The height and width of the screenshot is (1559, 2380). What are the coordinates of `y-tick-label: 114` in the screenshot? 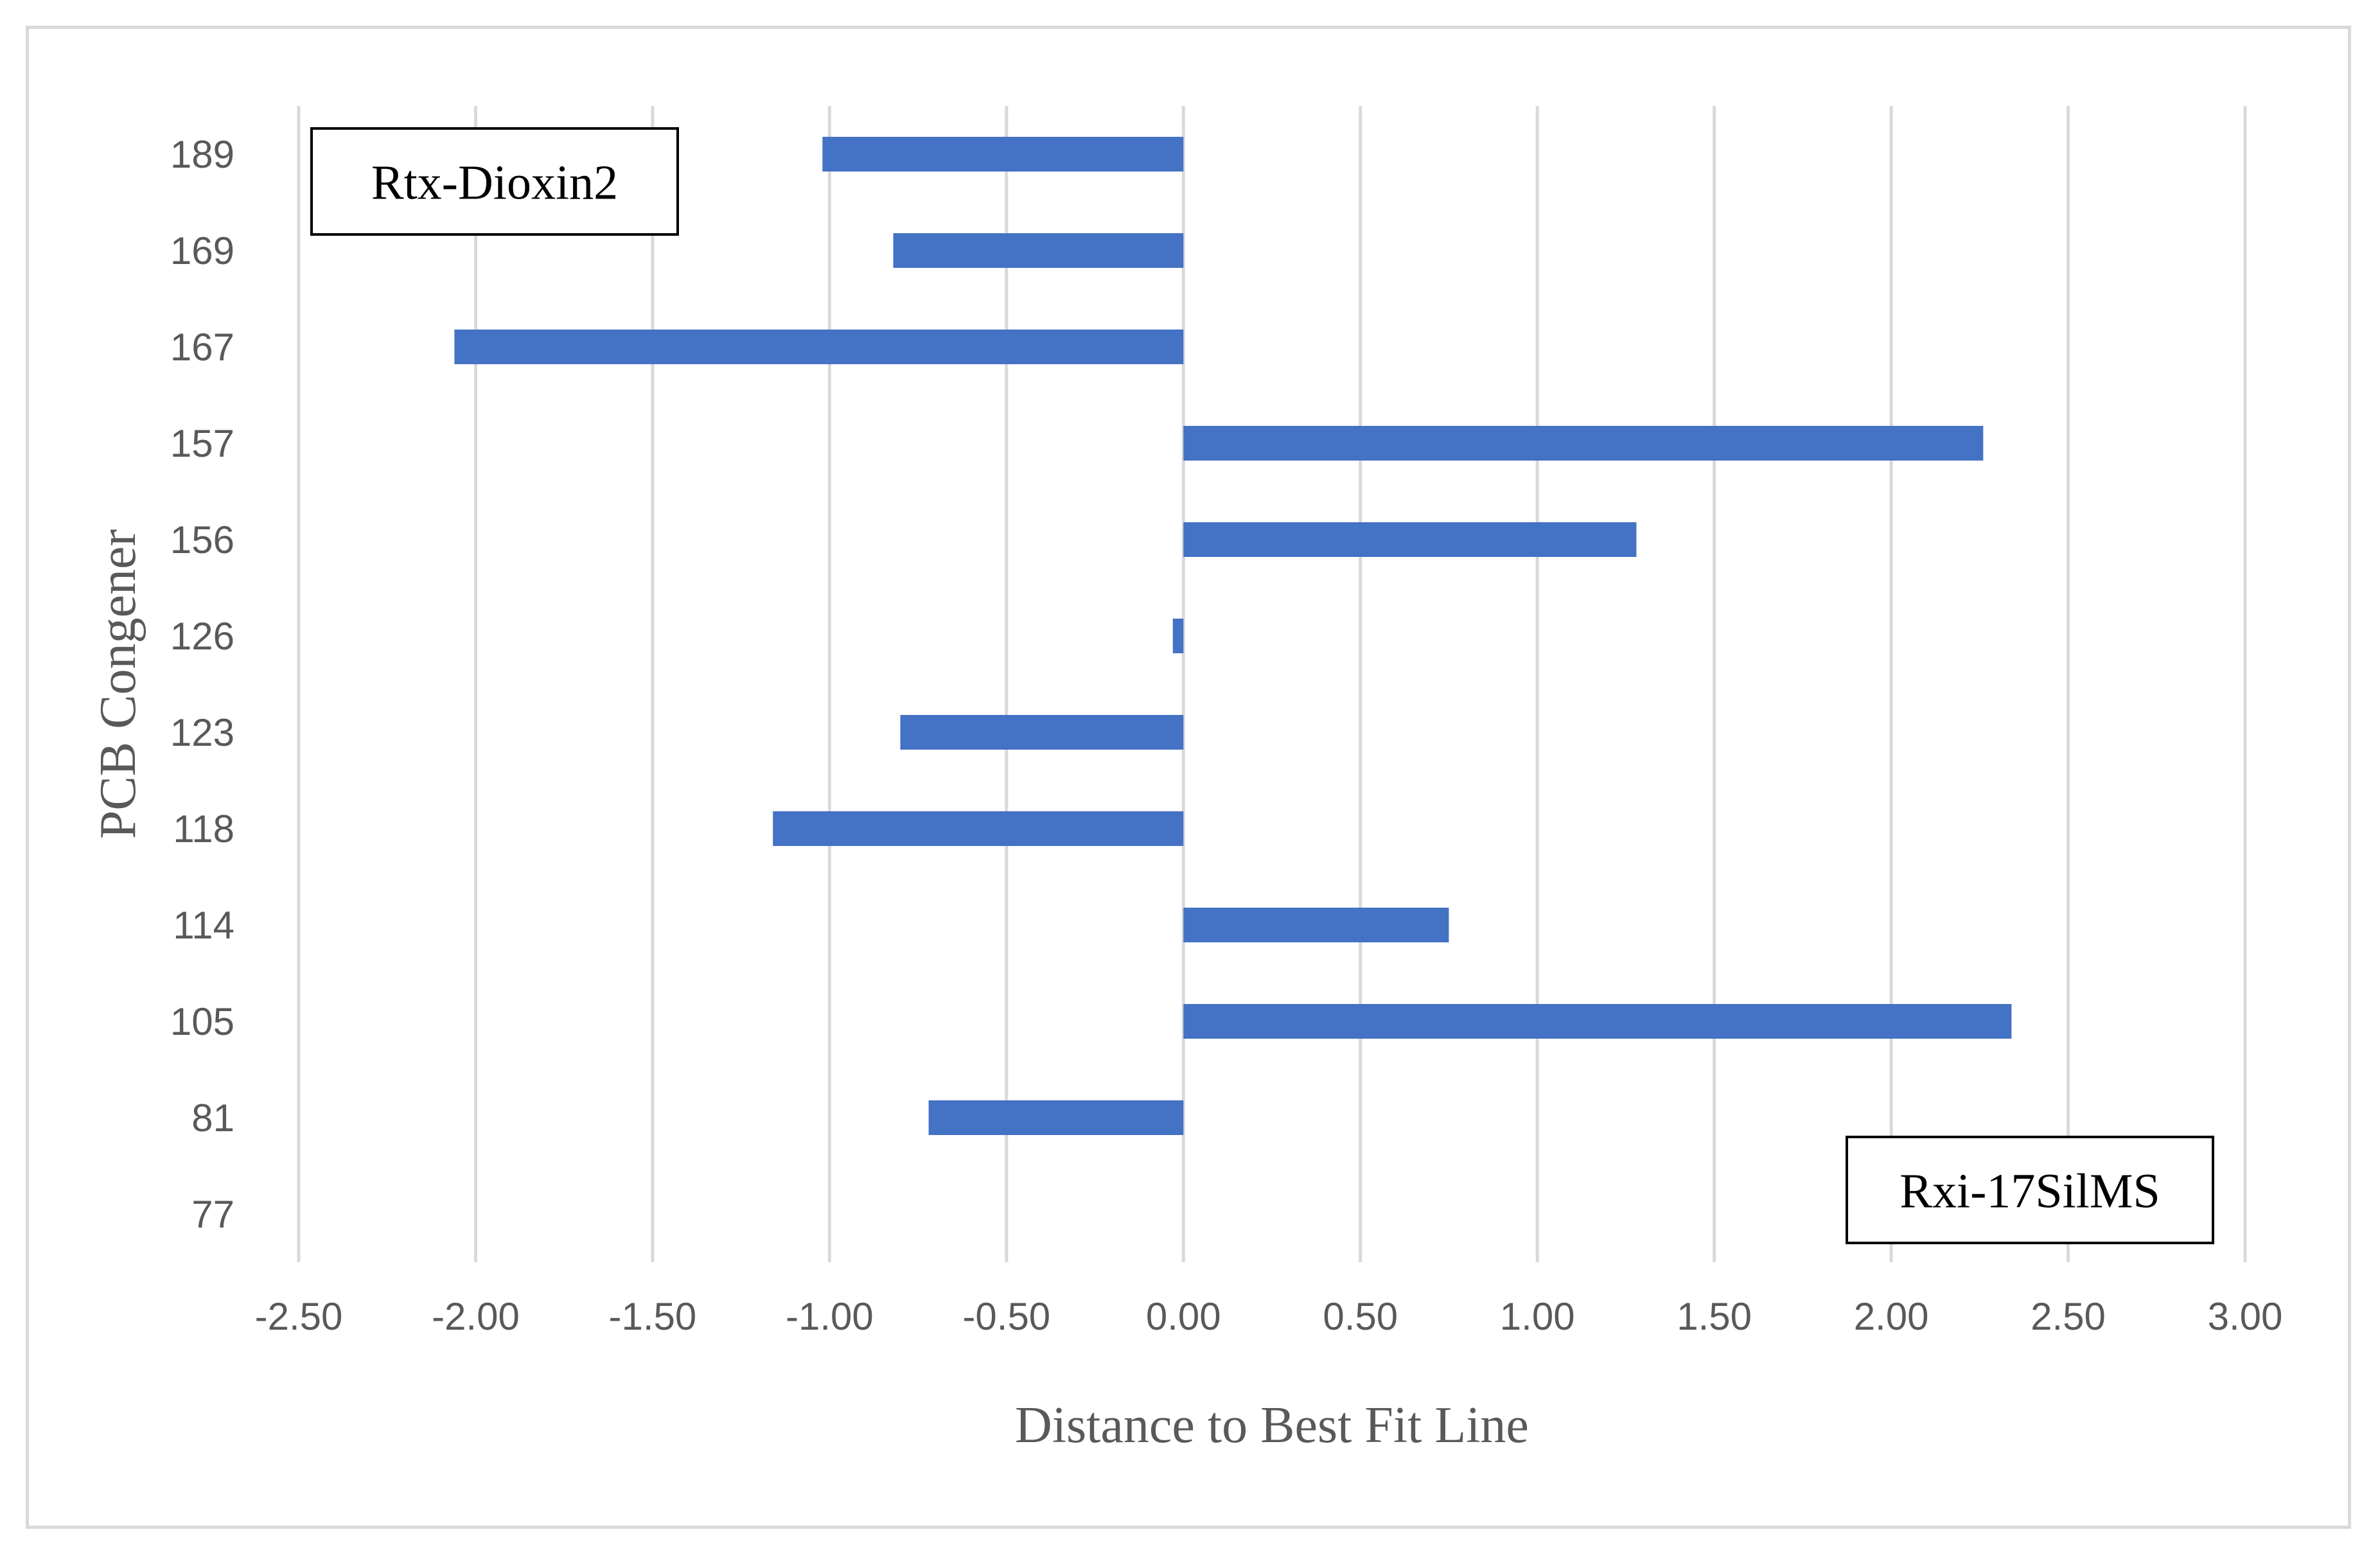 It's located at (203, 925).